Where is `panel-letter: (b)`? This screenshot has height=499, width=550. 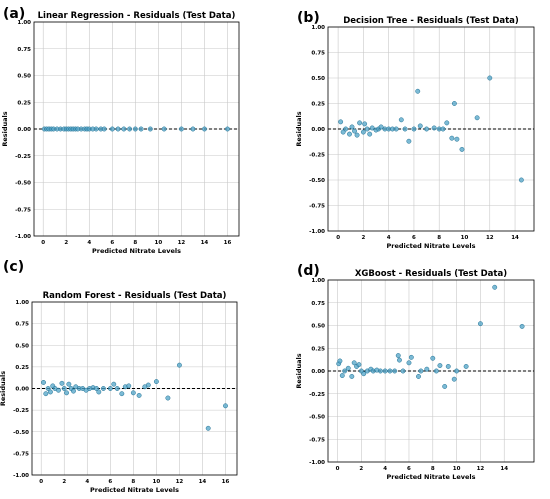 panel-letter: (b) is located at coordinates (308, 18).